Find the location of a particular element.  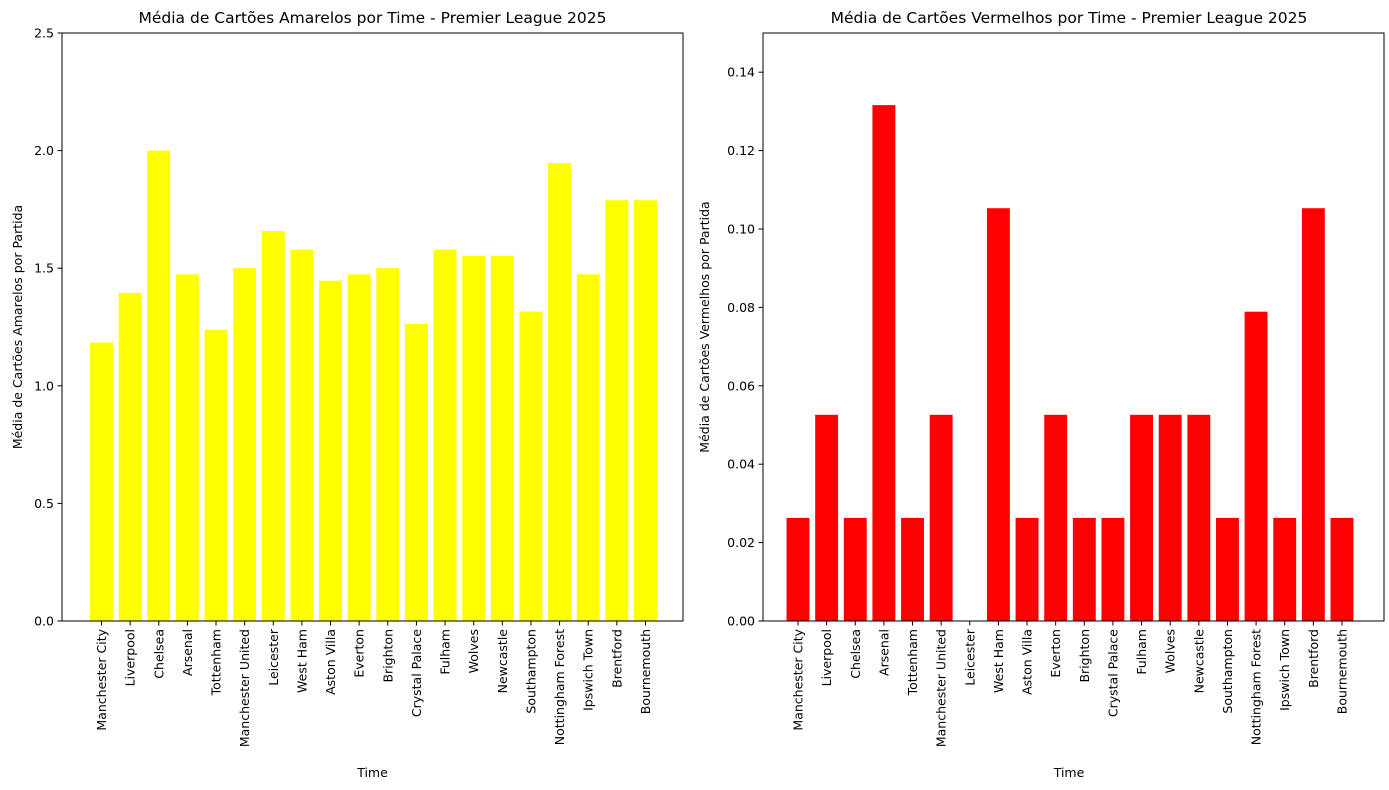

y-tick-label: 0.06 is located at coordinates (741, 385).